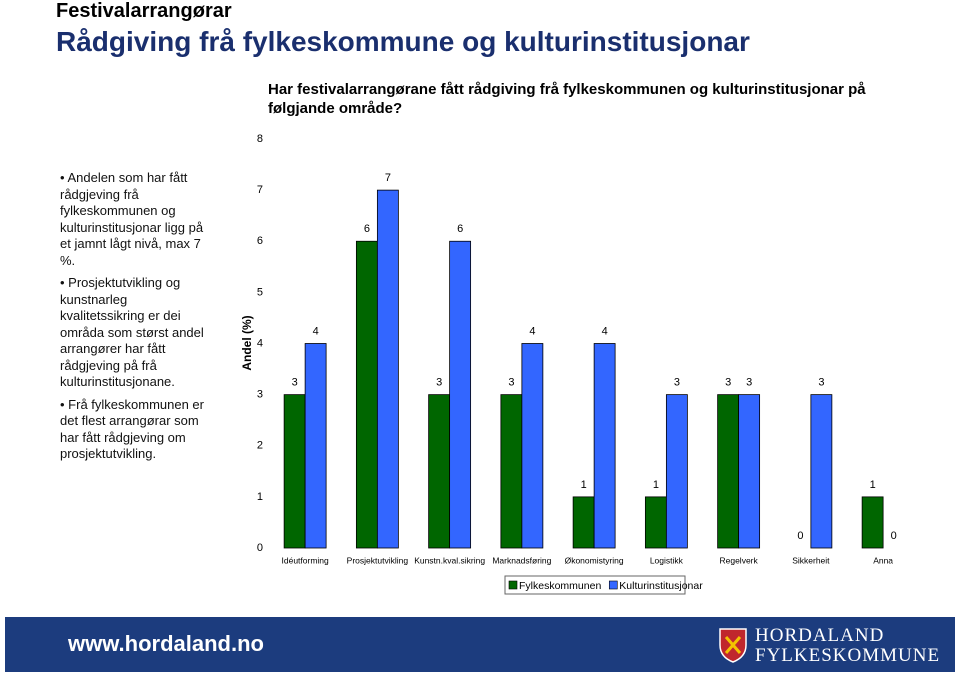 Image resolution: width=959 pixels, height=675 pixels. I want to click on y-tick-label: 7, so click(260, 190).